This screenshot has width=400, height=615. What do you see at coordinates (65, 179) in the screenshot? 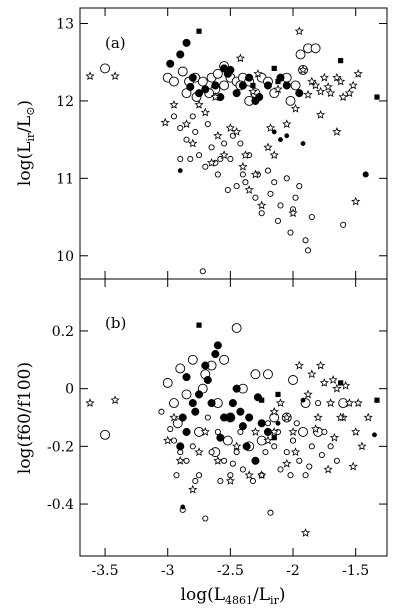
I see `y-tick-label: 11` at bounding box center [65, 179].